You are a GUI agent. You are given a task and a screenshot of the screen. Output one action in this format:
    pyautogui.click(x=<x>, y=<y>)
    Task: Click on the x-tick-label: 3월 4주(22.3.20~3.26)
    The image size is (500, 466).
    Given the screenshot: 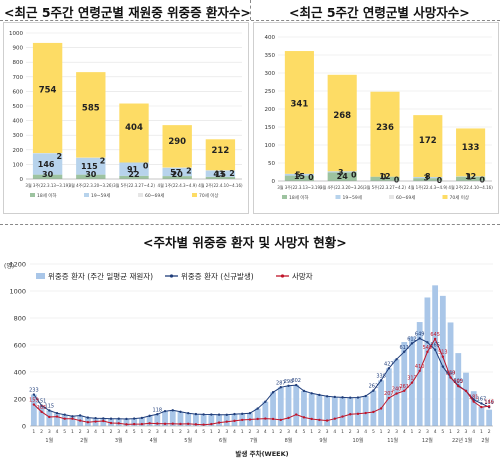 What is the action you would take?
    pyautogui.click(x=91, y=185)
    